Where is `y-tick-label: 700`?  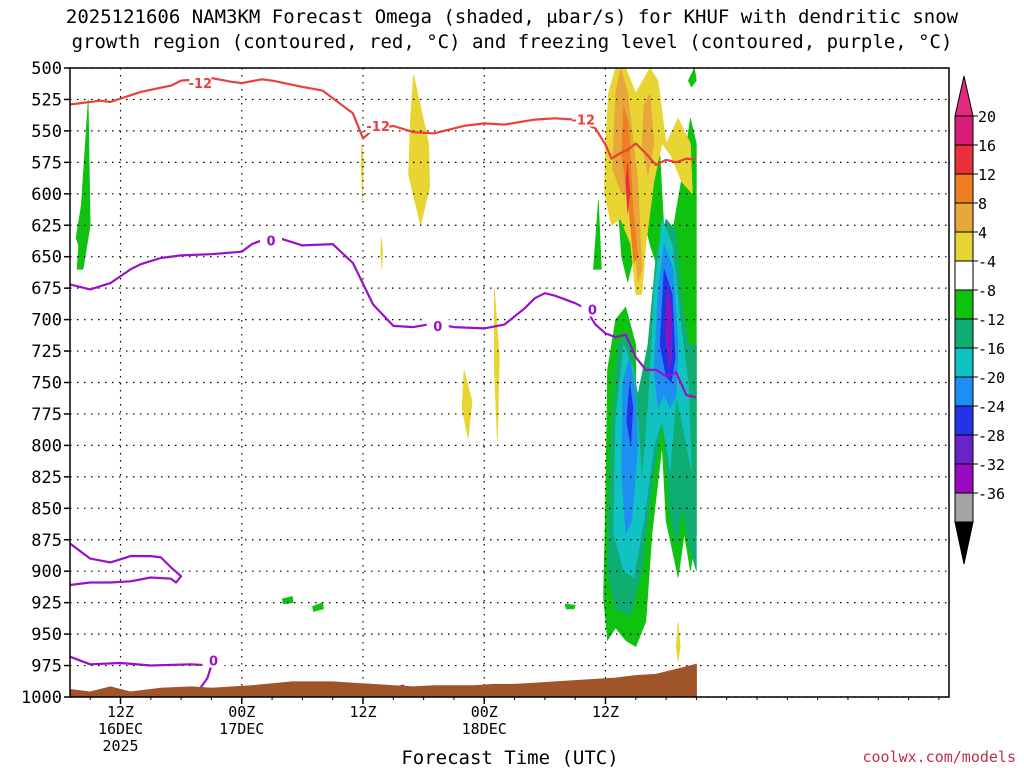
y-tick-label: 700 is located at coordinates (46, 321).